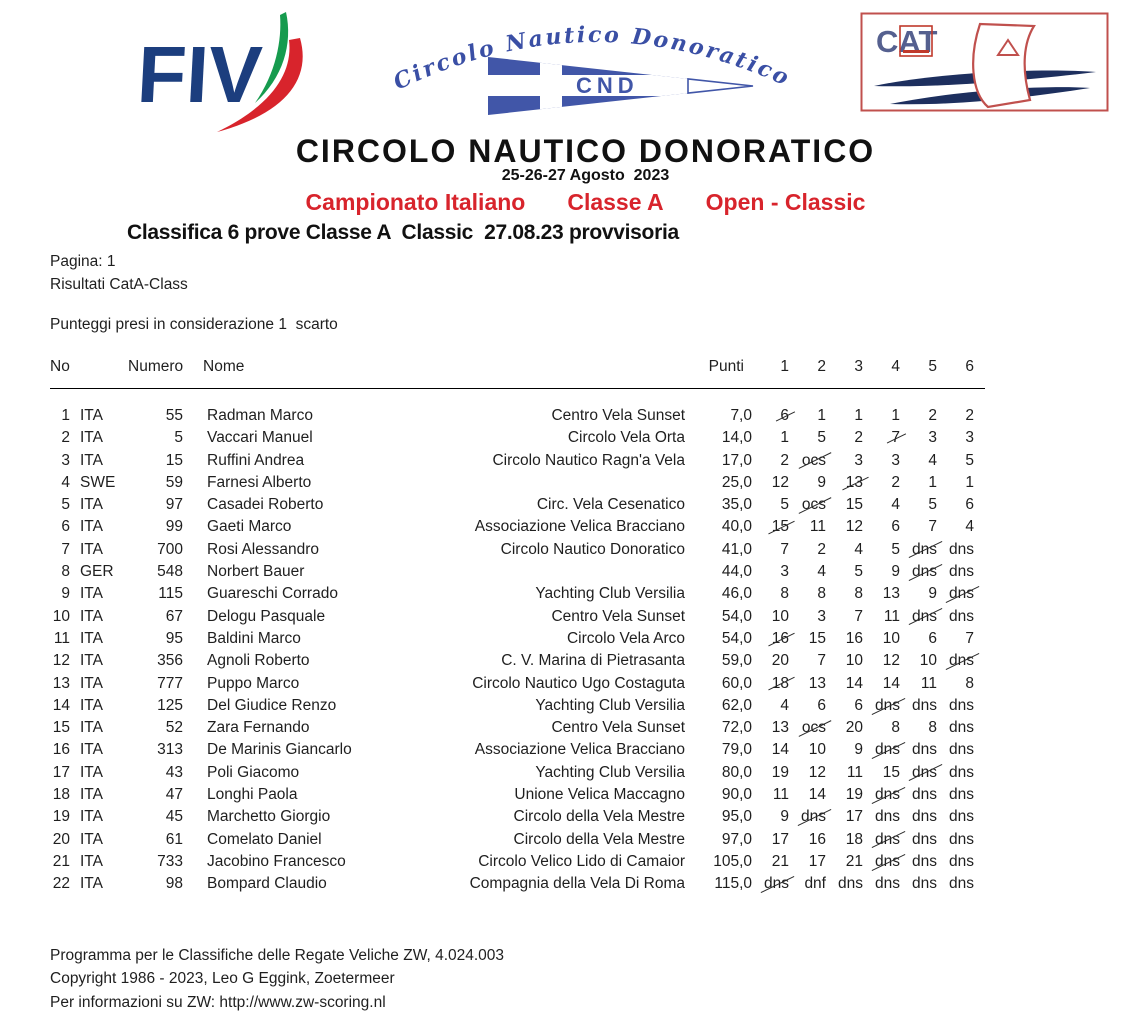 Image resolution: width=1140 pixels, height=1031 pixels. Describe the element at coordinates (272, 594) in the screenshot. I see `competitor-name: Guareschi Corrado` at that location.